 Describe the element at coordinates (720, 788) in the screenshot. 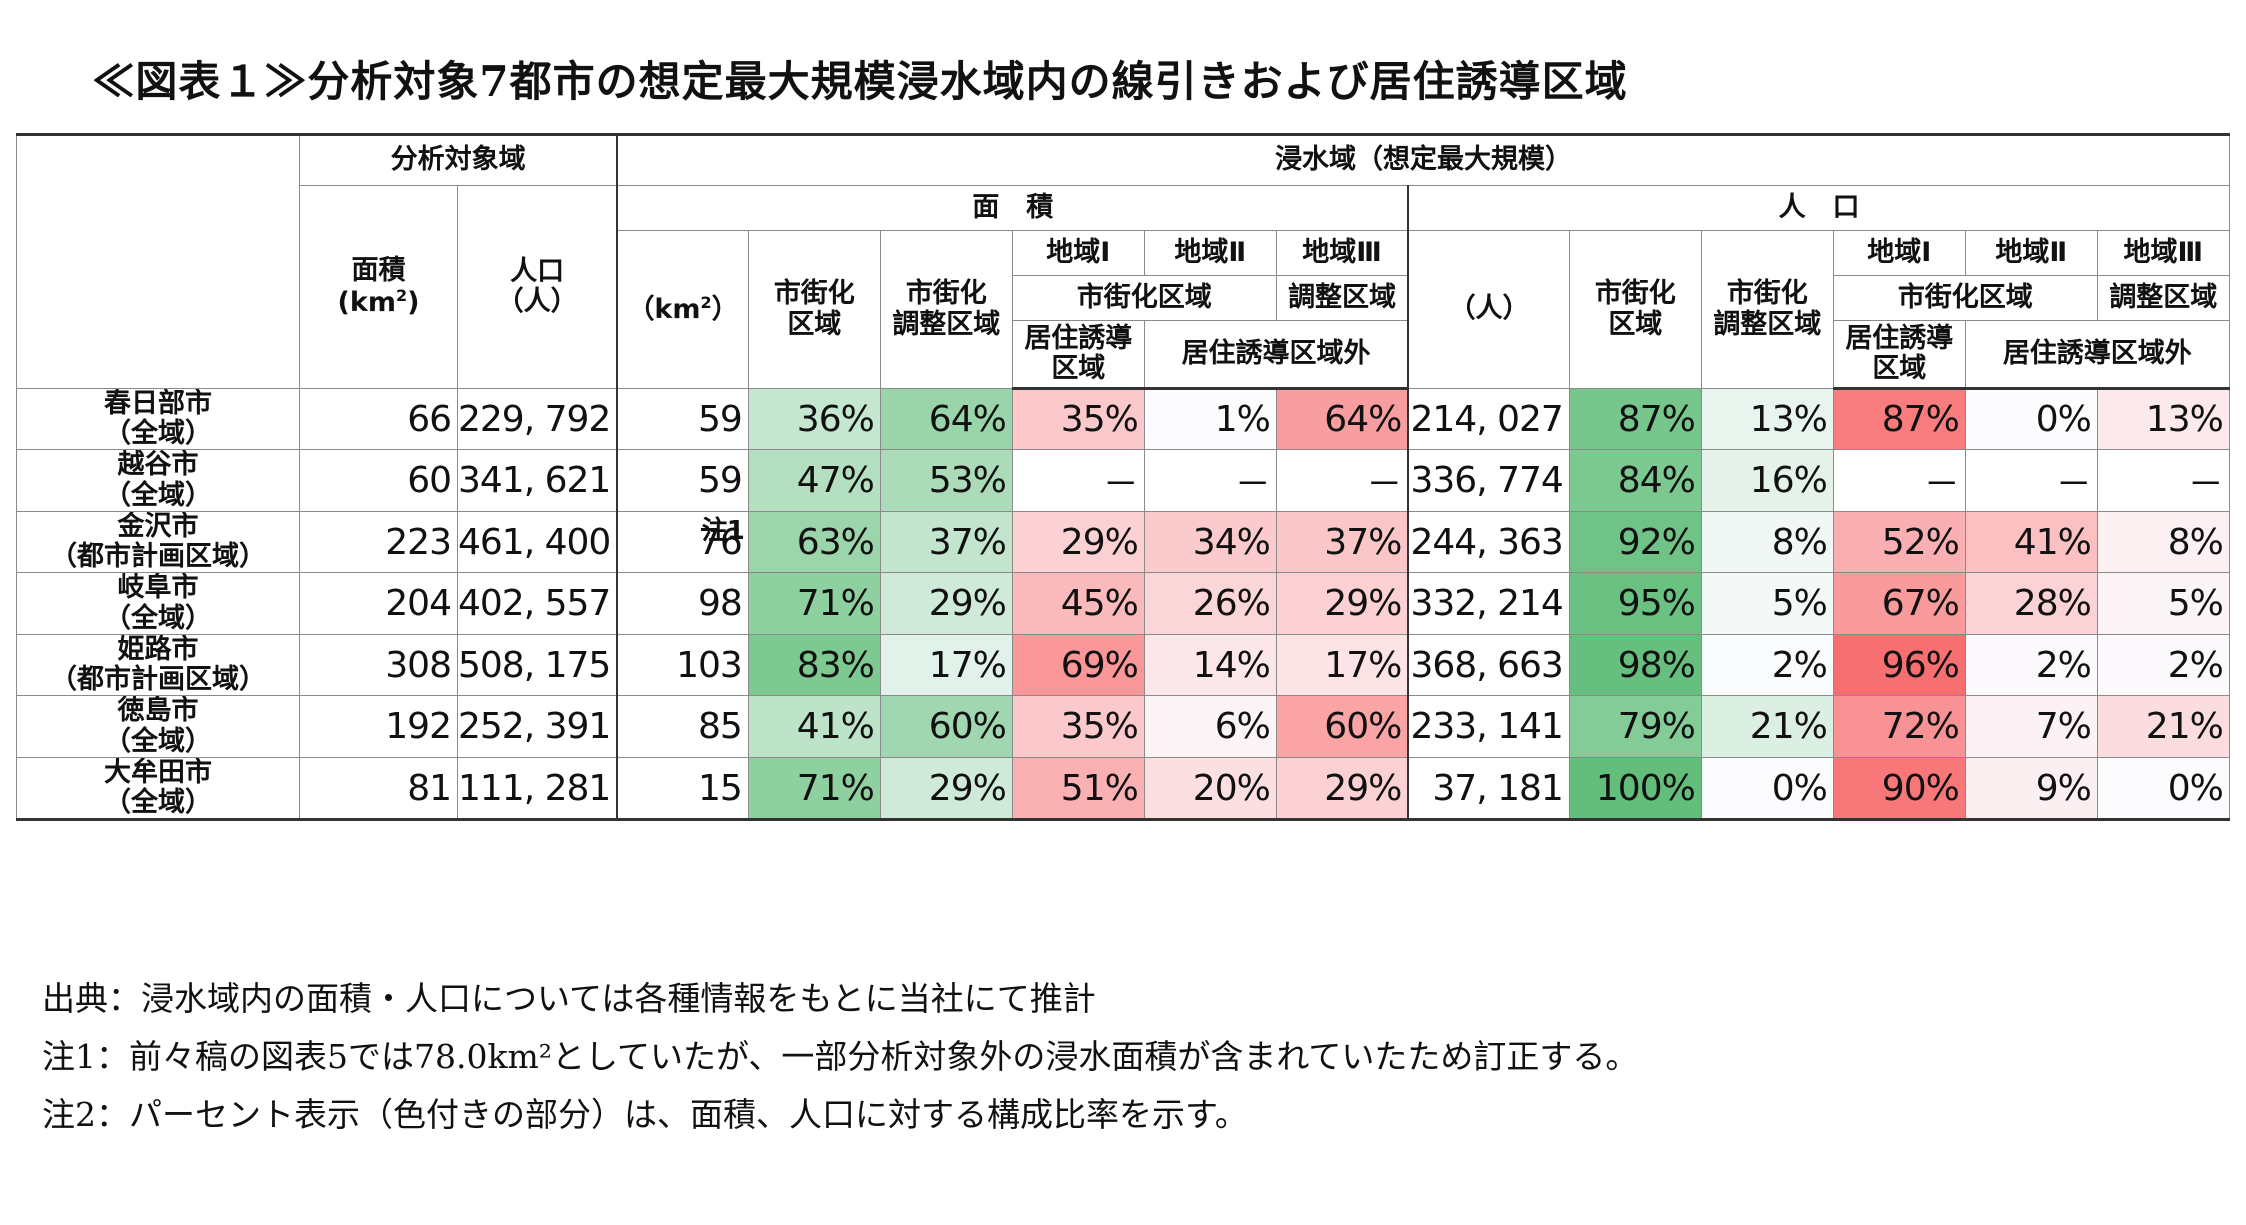

I see `flood-area-number: 15` at that location.